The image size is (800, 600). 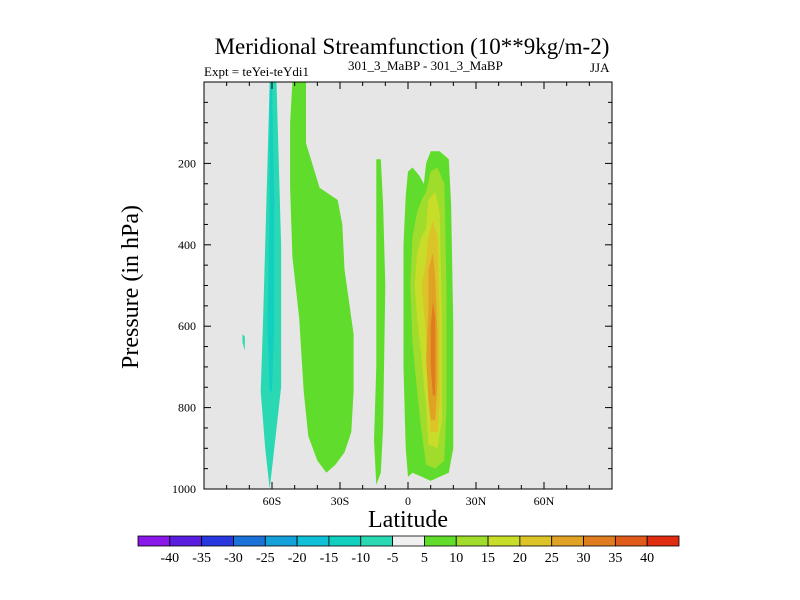 What do you see at coordinates (265, 558) in the screenshot?
I see `colorbar-label: -25` at bounding box center [265, 558].